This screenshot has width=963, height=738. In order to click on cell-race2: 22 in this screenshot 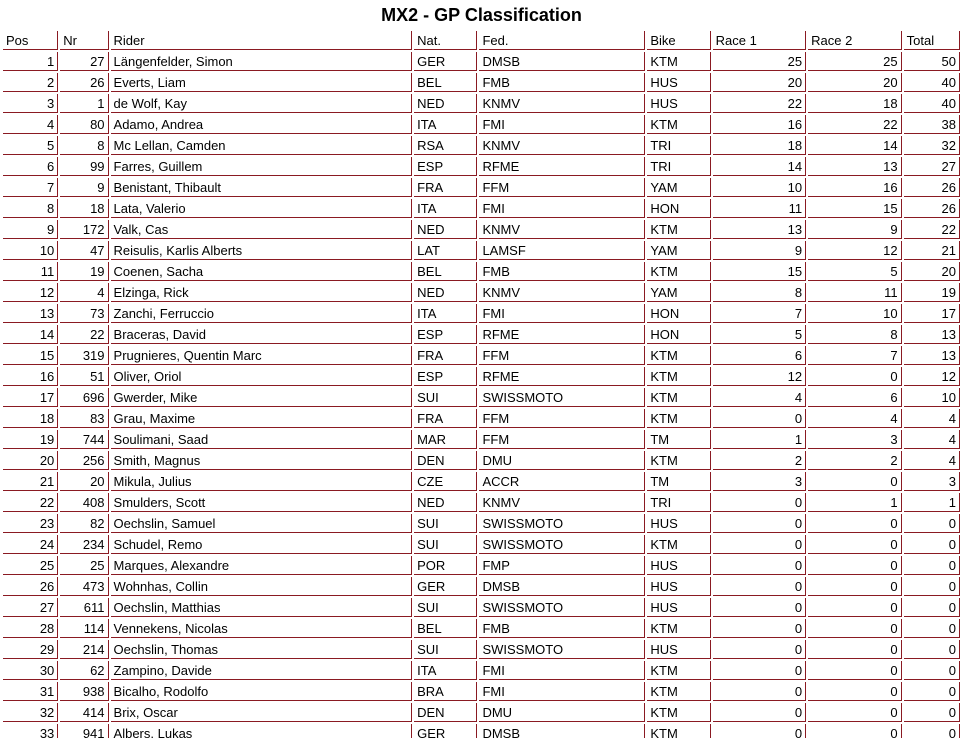, I will do `click(855, 124)`.